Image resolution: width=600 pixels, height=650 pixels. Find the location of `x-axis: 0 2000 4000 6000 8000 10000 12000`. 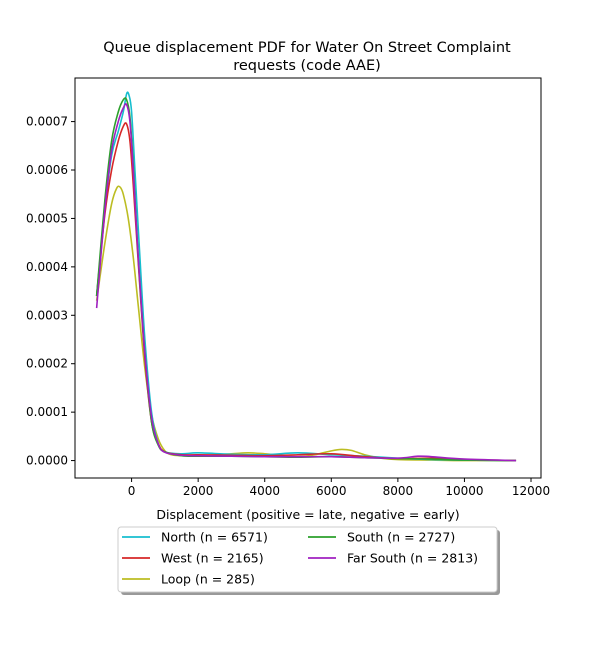

x-axis: 0 2000 4000 6000 8000 10000 12000 is located at coordinates (339, 488).